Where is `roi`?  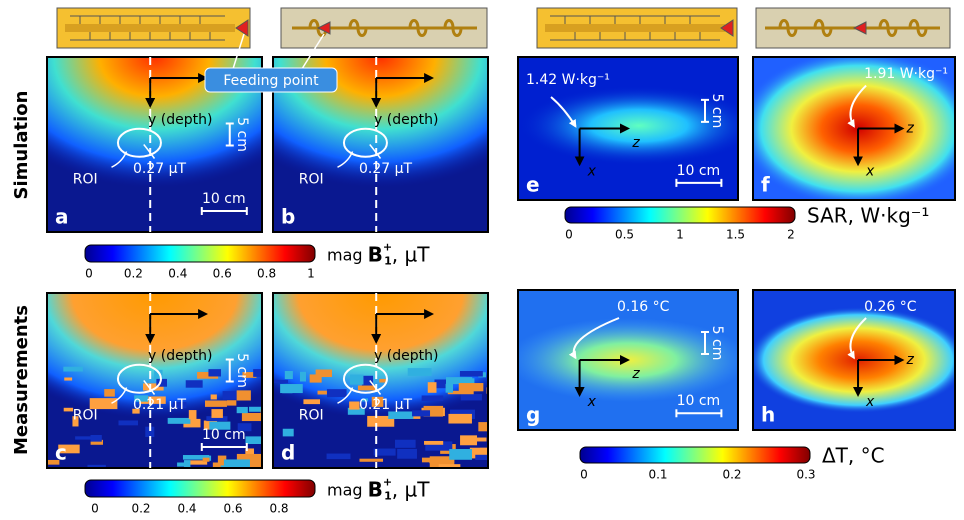 roi is located at coordinates (365, 378).